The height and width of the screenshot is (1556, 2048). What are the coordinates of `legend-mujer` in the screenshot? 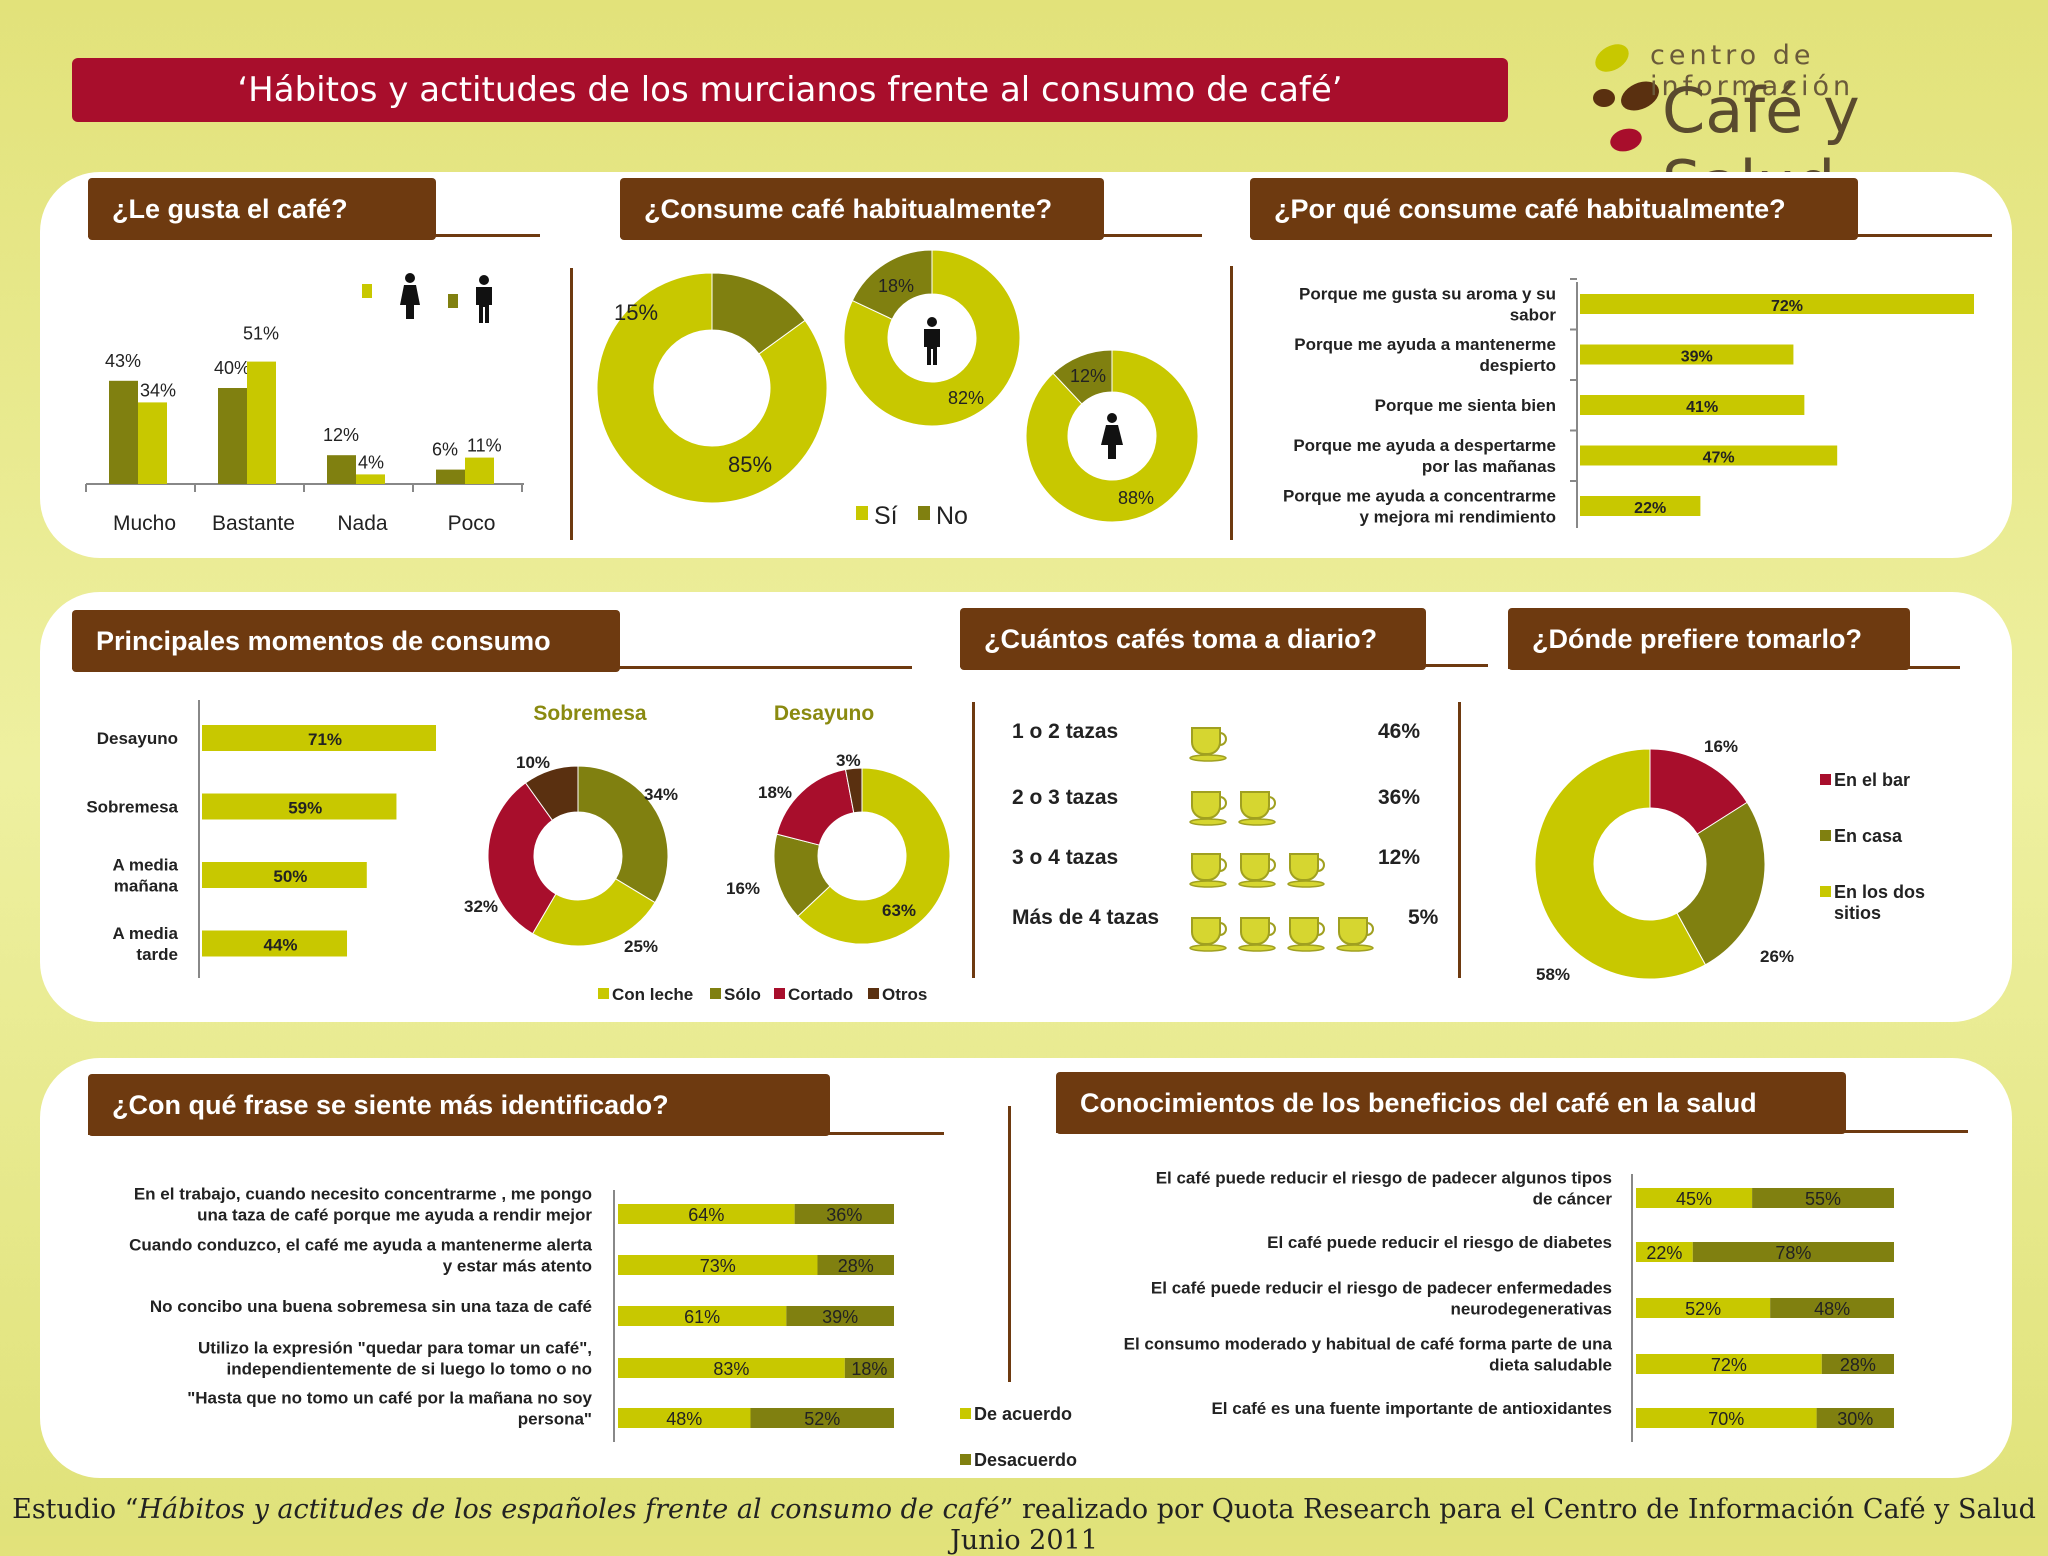 It's located at (410, 296).